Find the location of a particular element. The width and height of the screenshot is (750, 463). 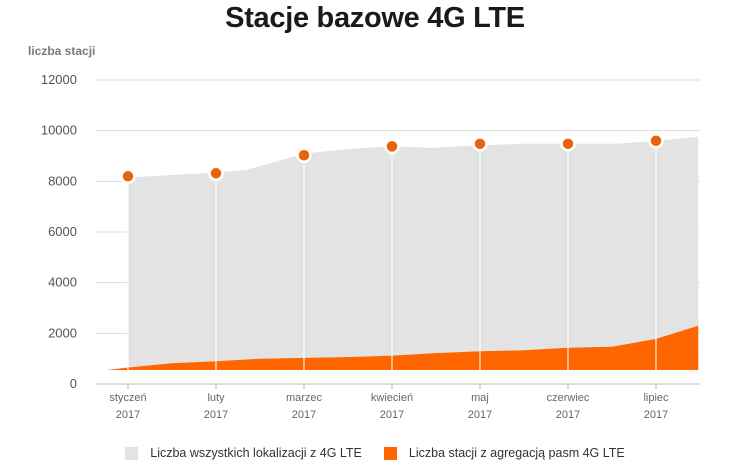

legend-label-aggregation: Liczba stacji z agregacją pasm 4G LTE is located at coordinates (516, 453).